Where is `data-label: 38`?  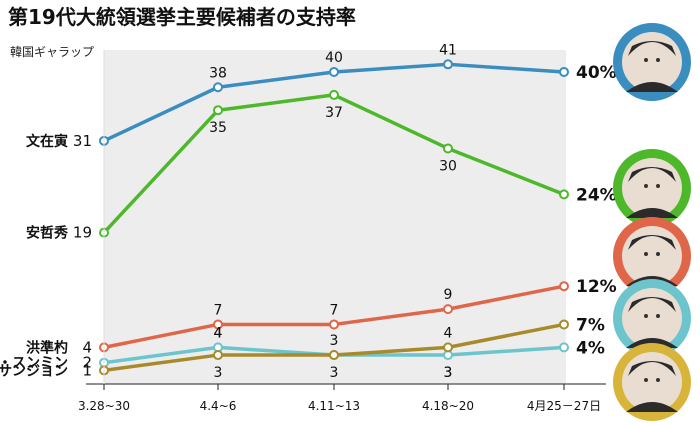 data-label: 38 is located at coordinates (218, 73).